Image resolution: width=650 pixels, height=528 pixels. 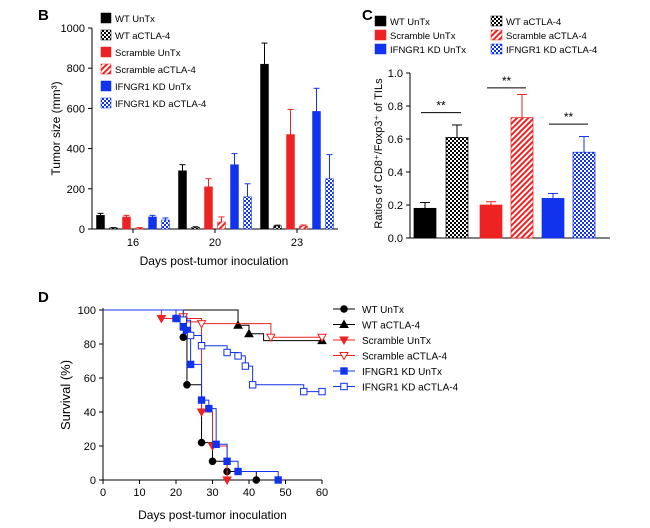 I want to click on x-tick-label: 0, so click(x=103, y=493).